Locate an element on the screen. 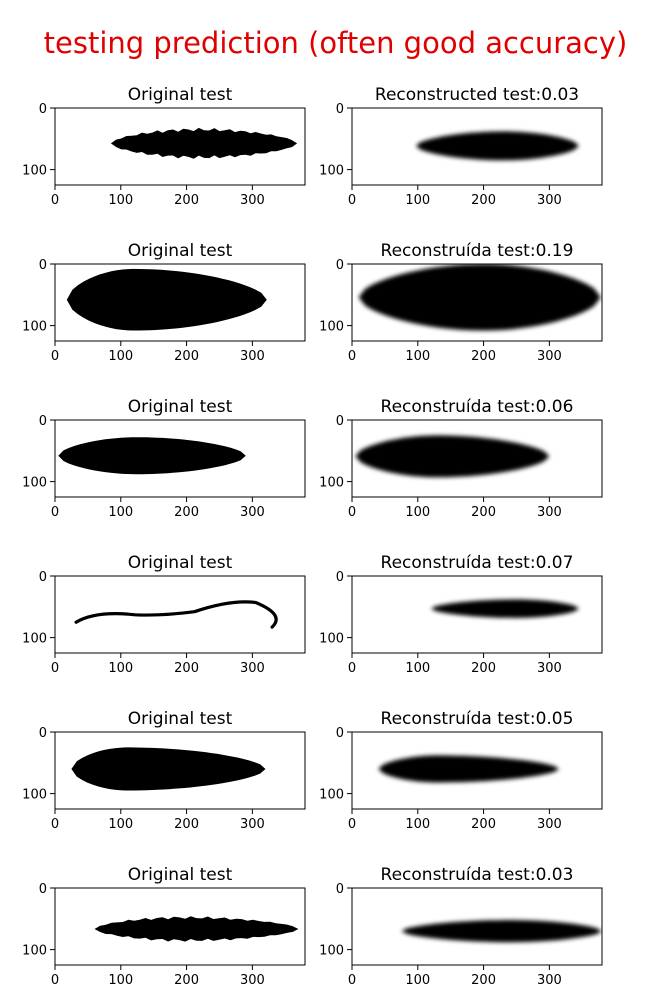  subplot-6-reconstructed: Reconstruída test:0.03 0 100 200 300 0 100 is located at coordinates (461, 926).